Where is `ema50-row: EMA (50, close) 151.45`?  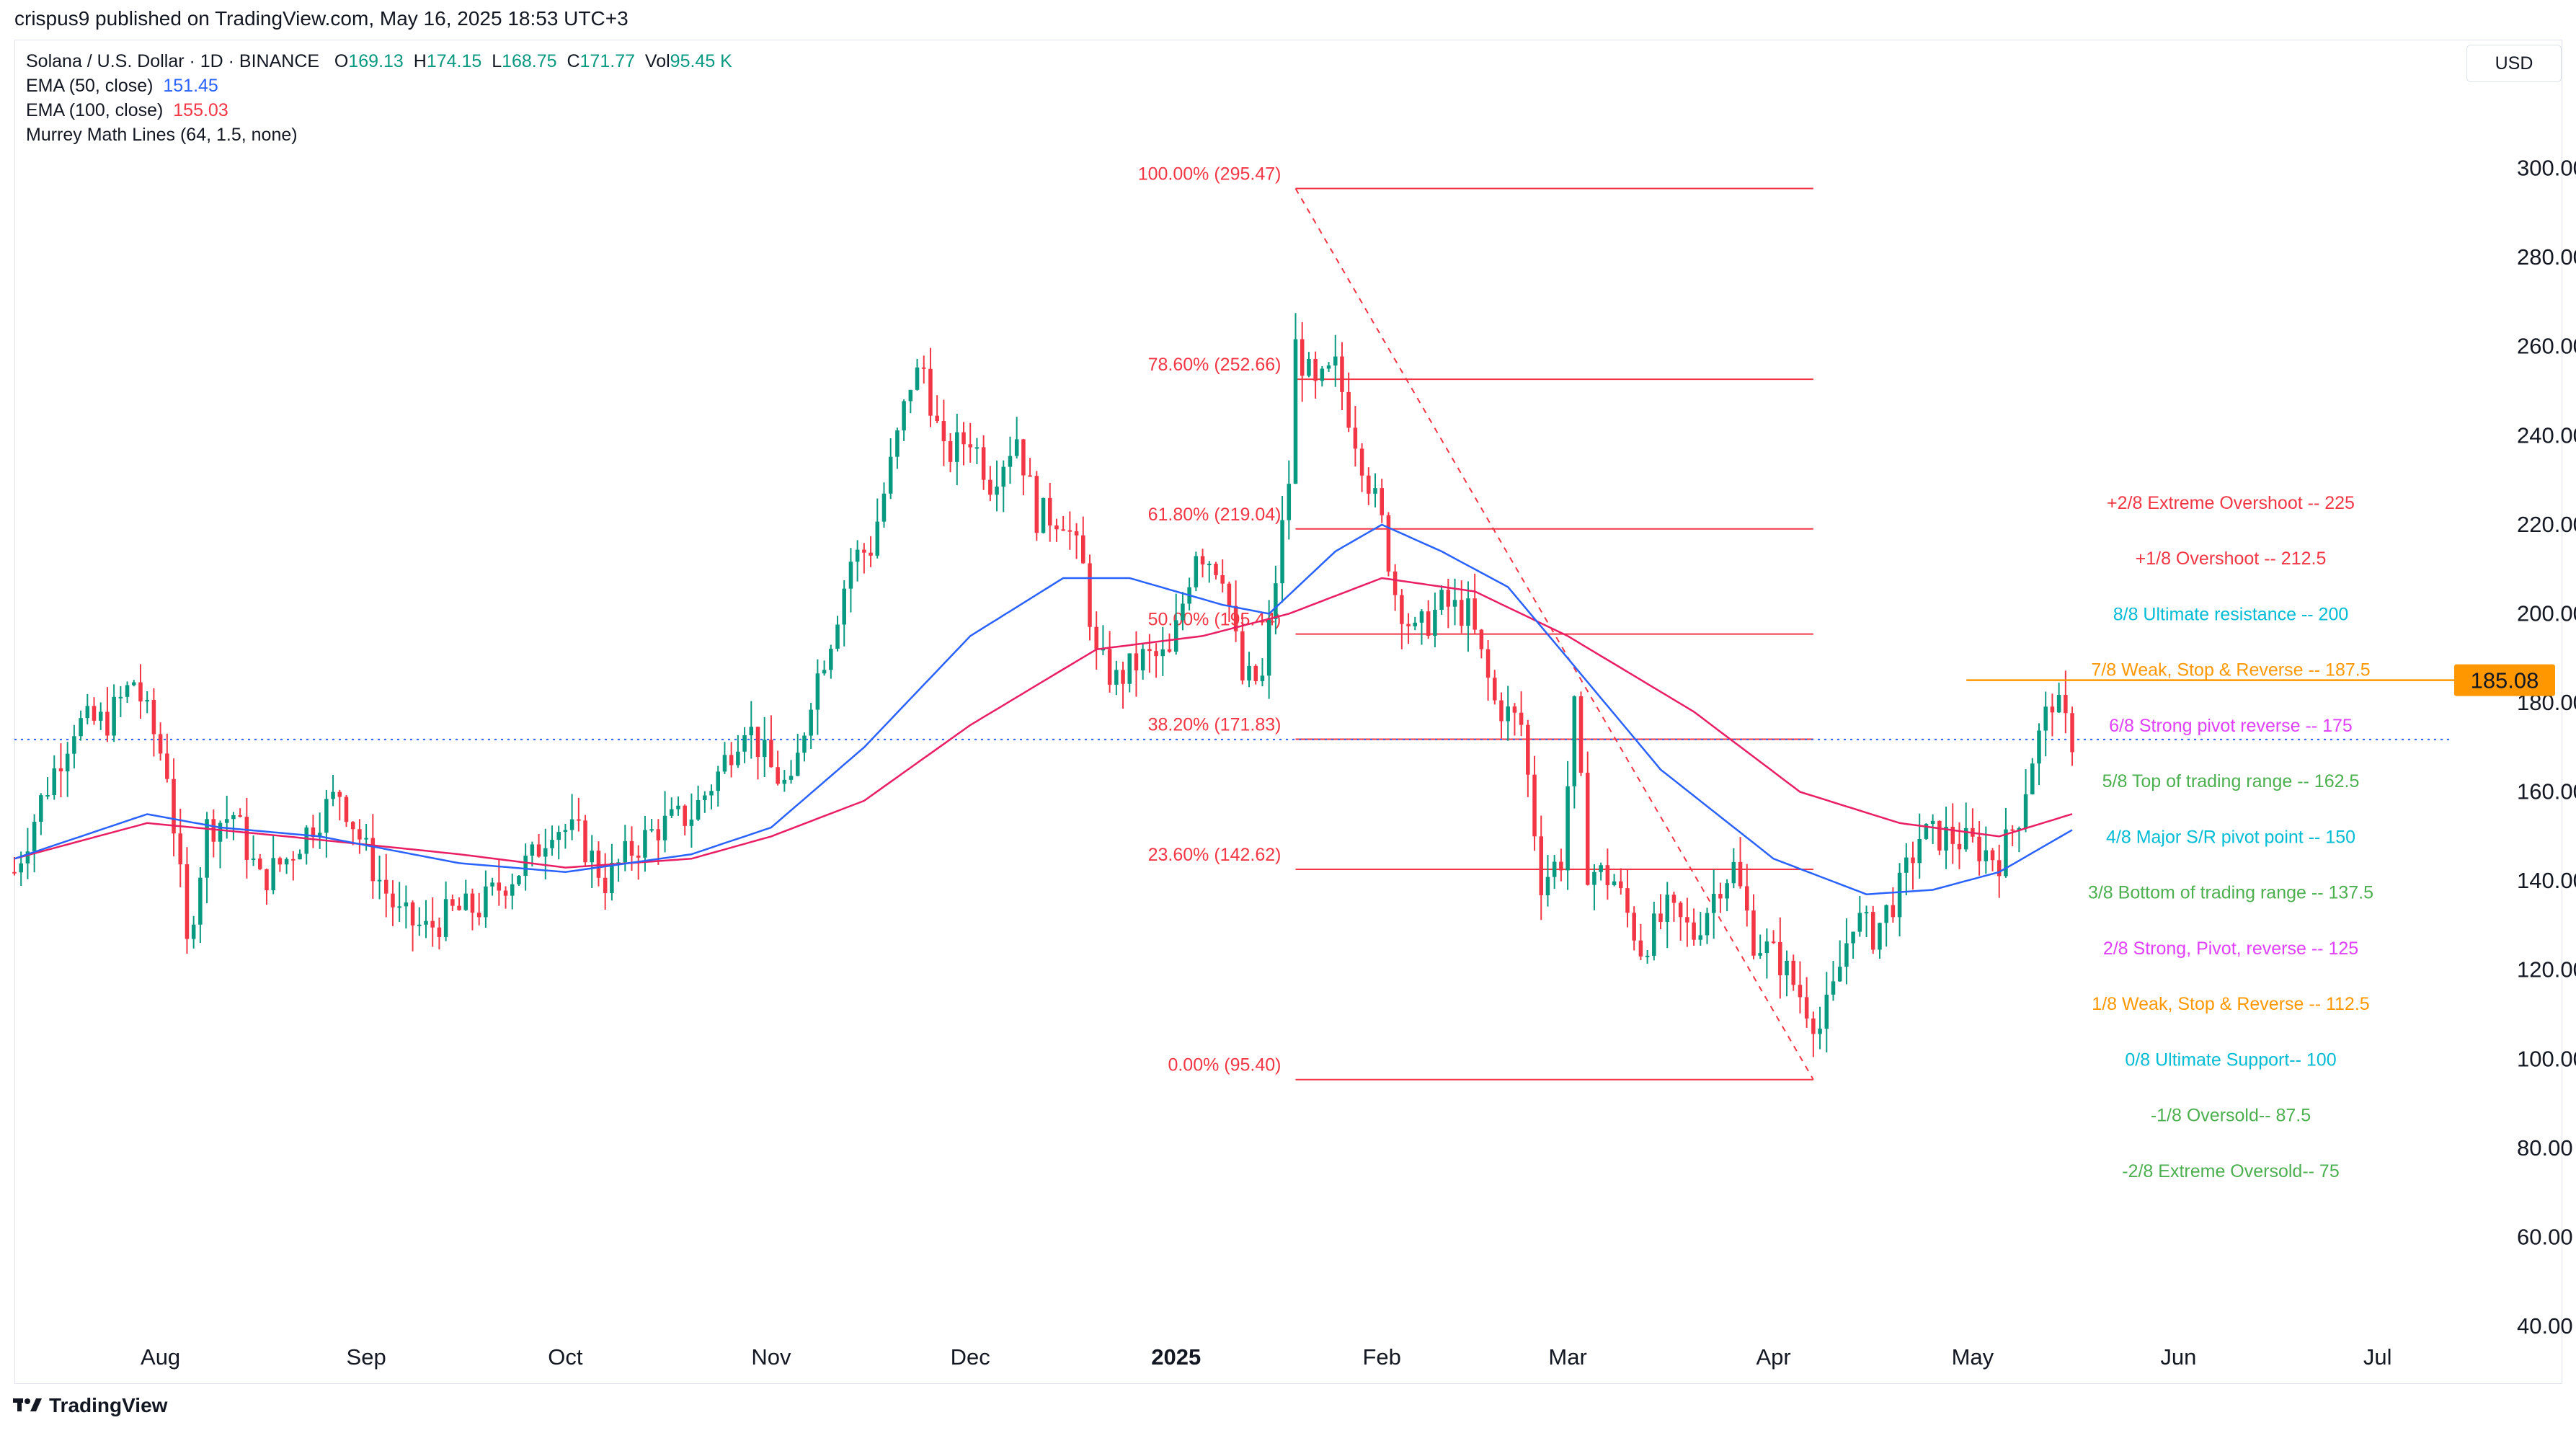 ema50-row: EMA (50, close) 151.45 is located at coordinates (379, 86).